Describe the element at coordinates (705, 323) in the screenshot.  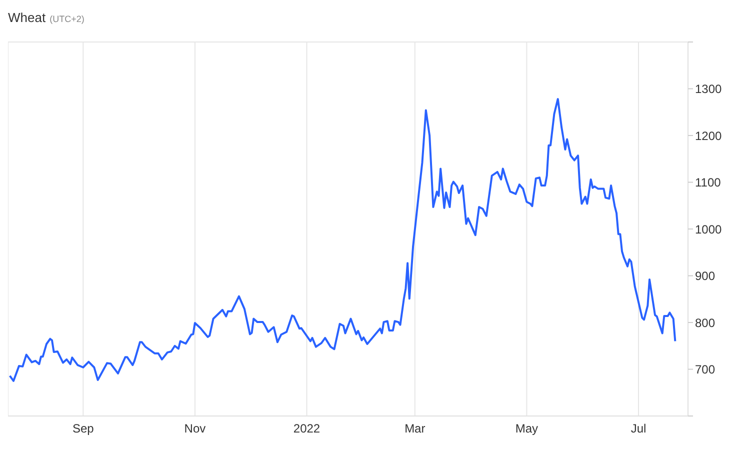
I see `y-tick-label: 800` at that location.